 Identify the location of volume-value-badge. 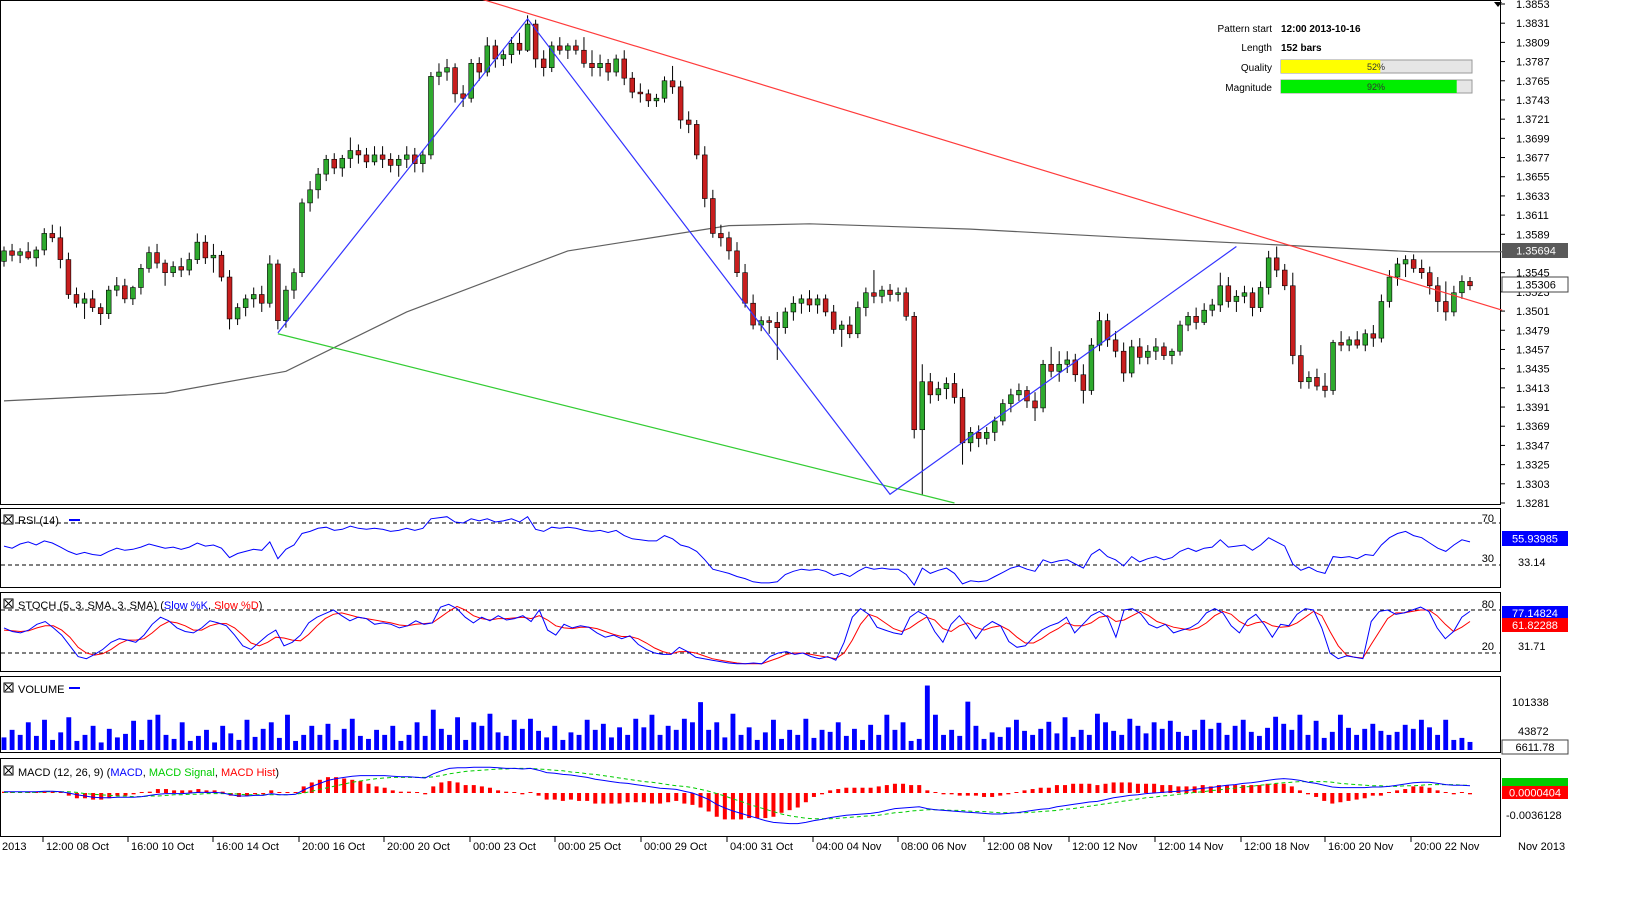
(1535, 747).